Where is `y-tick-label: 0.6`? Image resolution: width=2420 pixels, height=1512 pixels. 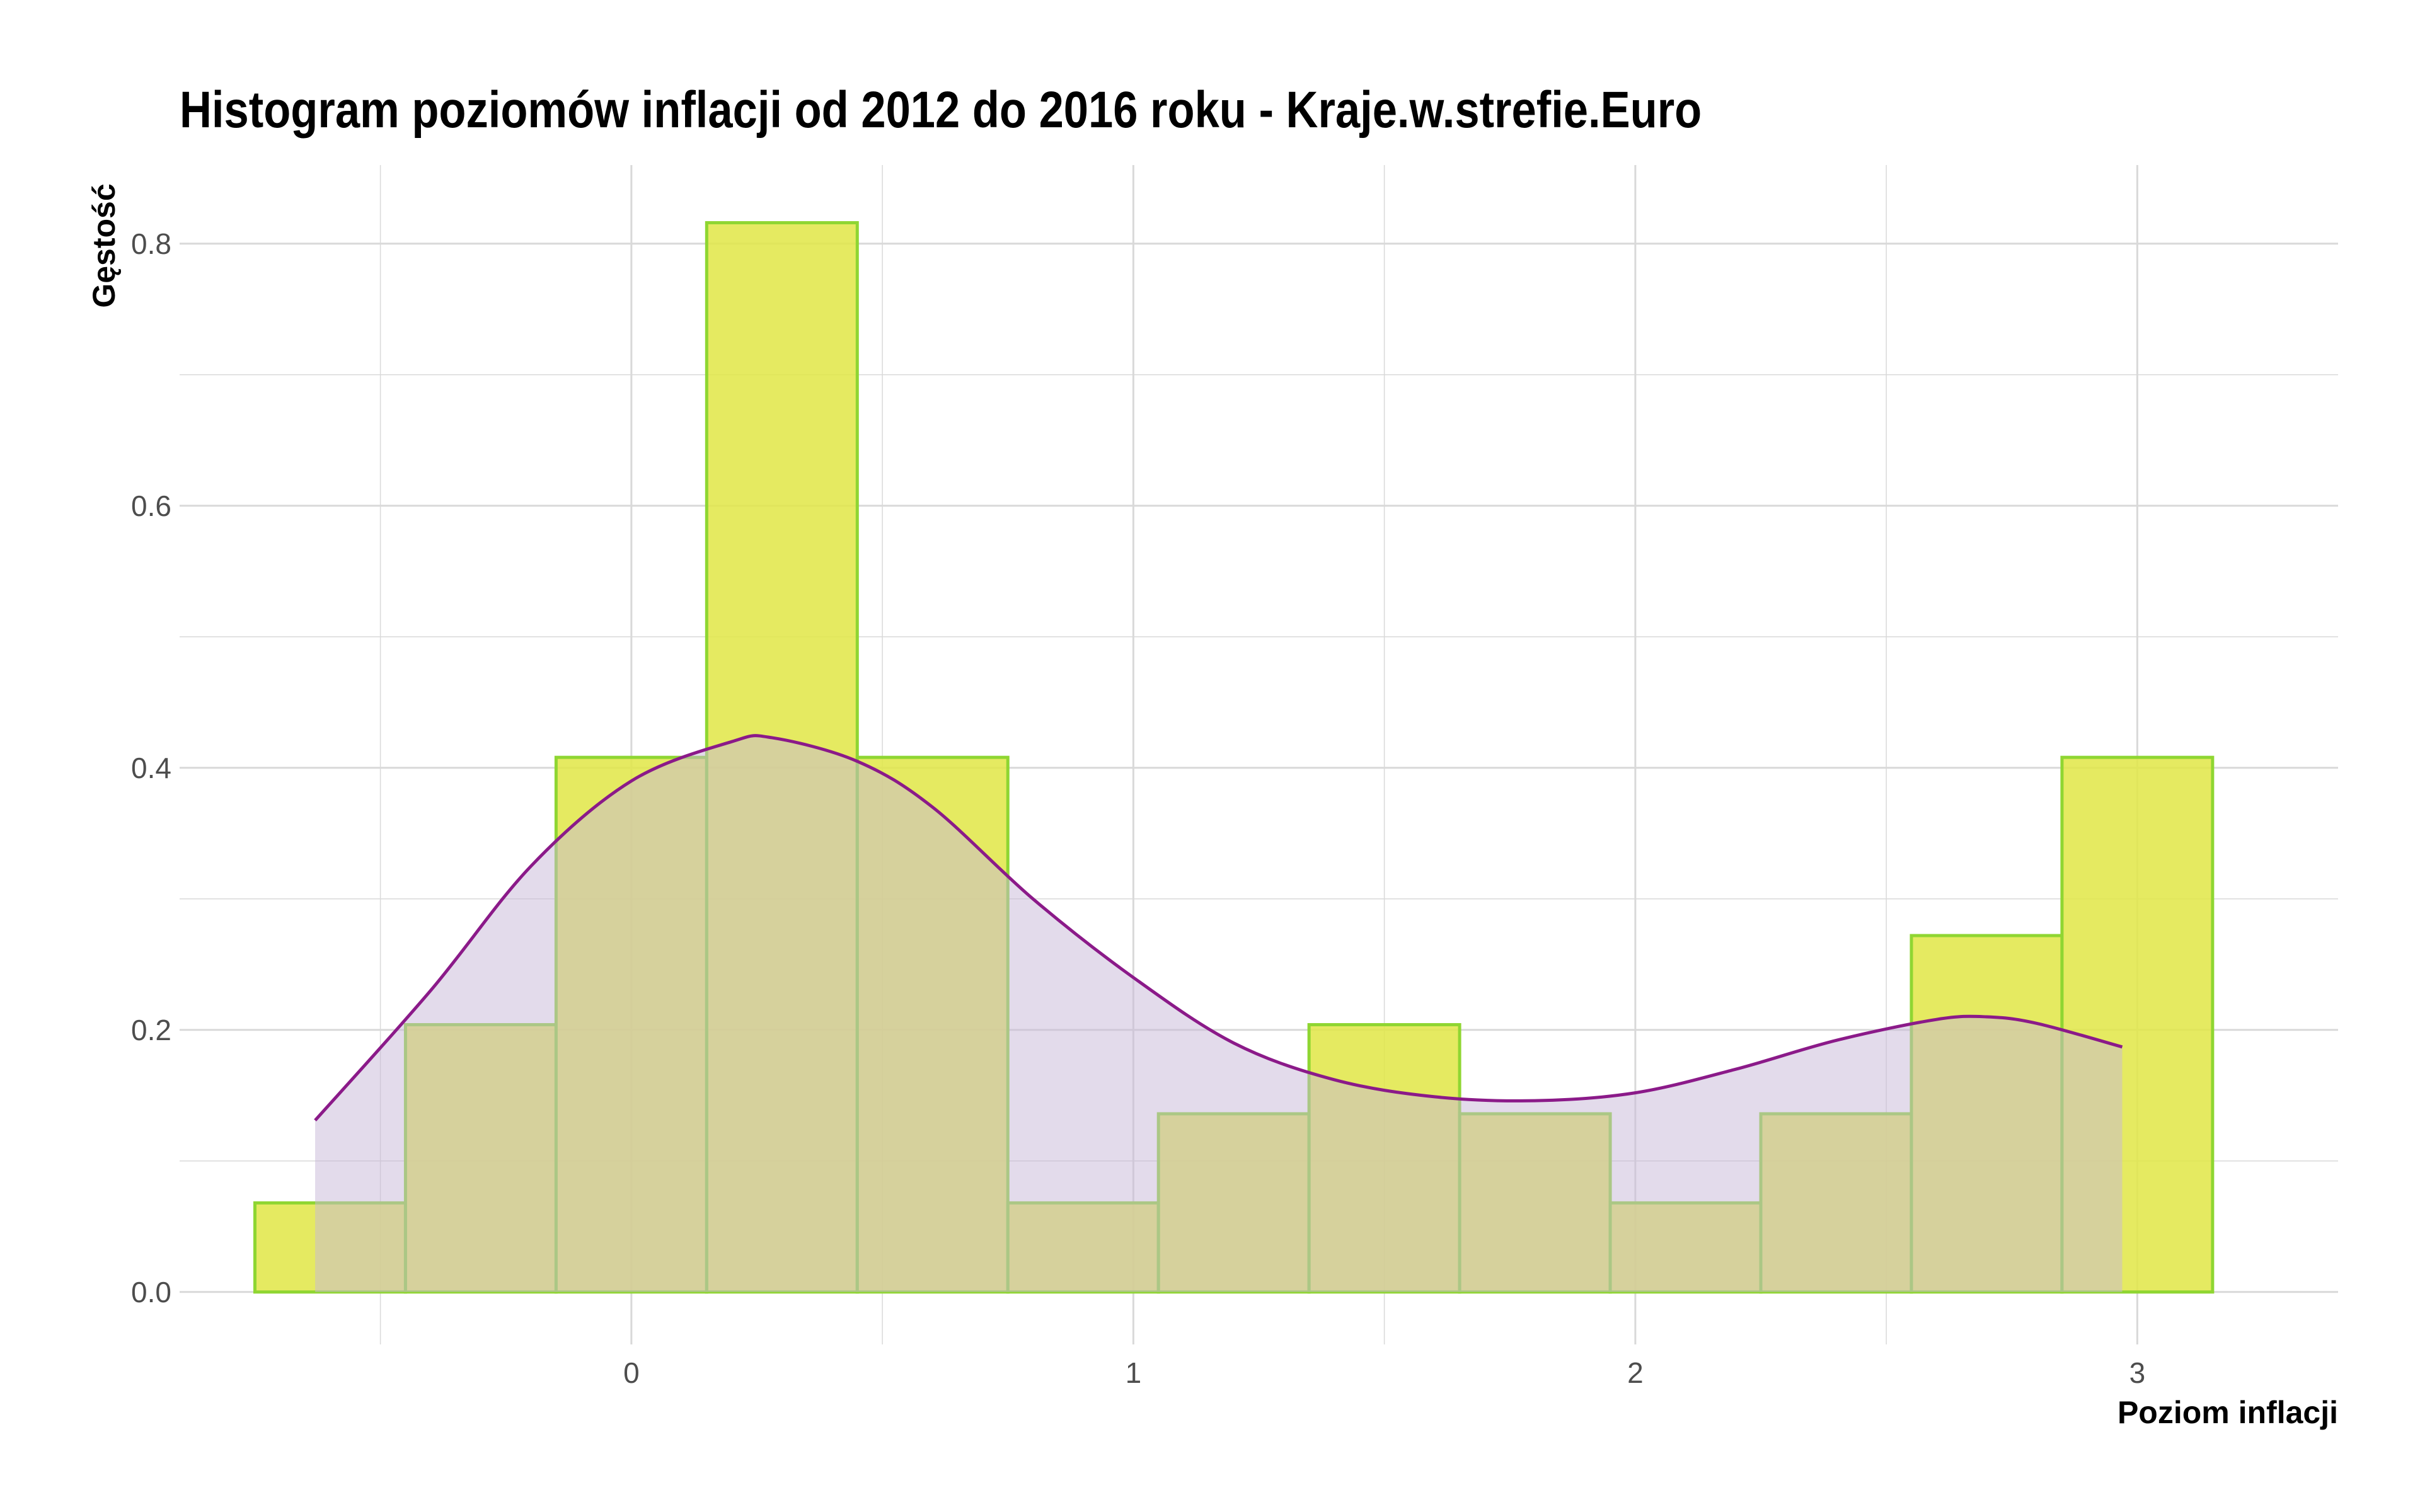
y-tick-label: 0.6 is located at coordinates (151, 506).